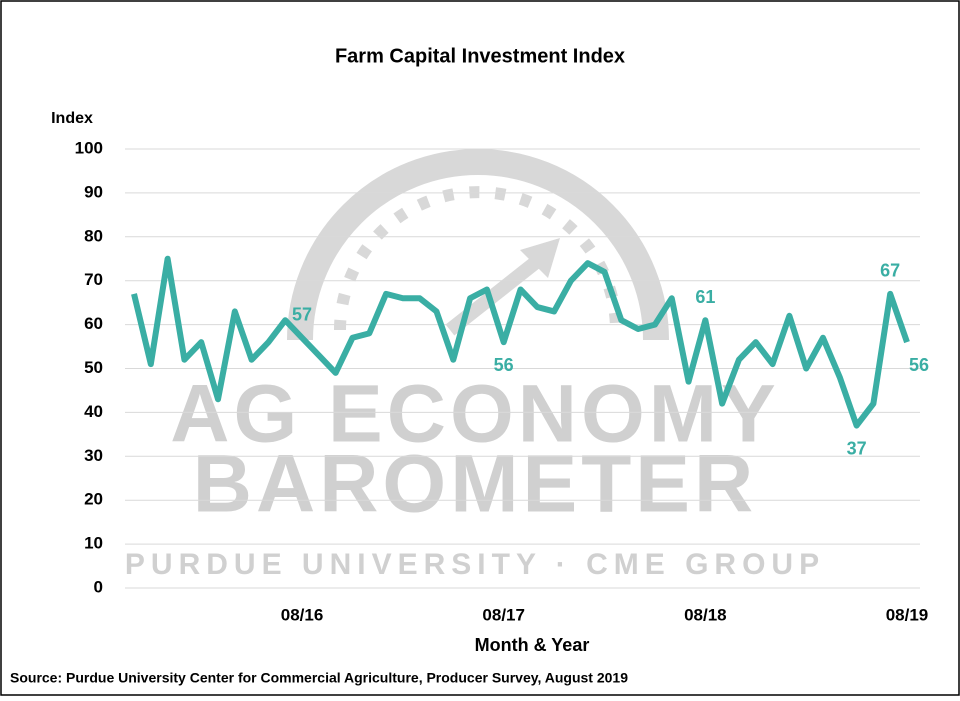  I want to click on y-tick-label: 90, so click(93, 191).